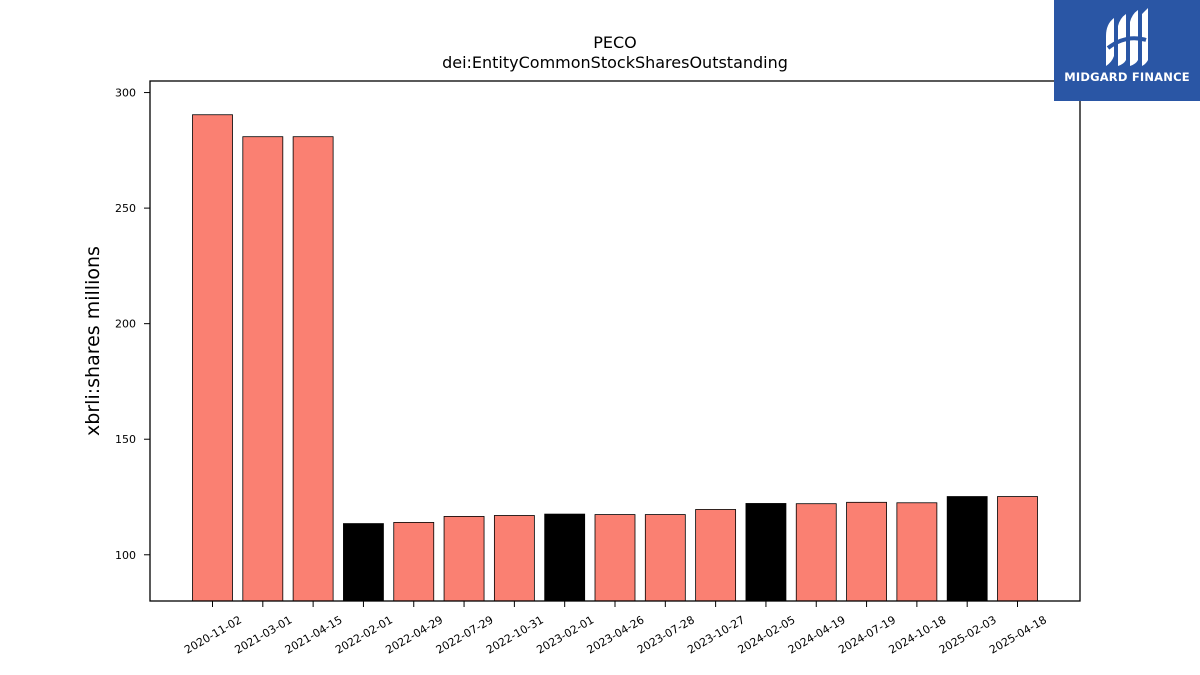 This screenshot has width=1200, height=675. What do you see at coordinates (125, 208) in the screenshot?
I see `y-tick-label: 250` at bounding box center [125, 208].